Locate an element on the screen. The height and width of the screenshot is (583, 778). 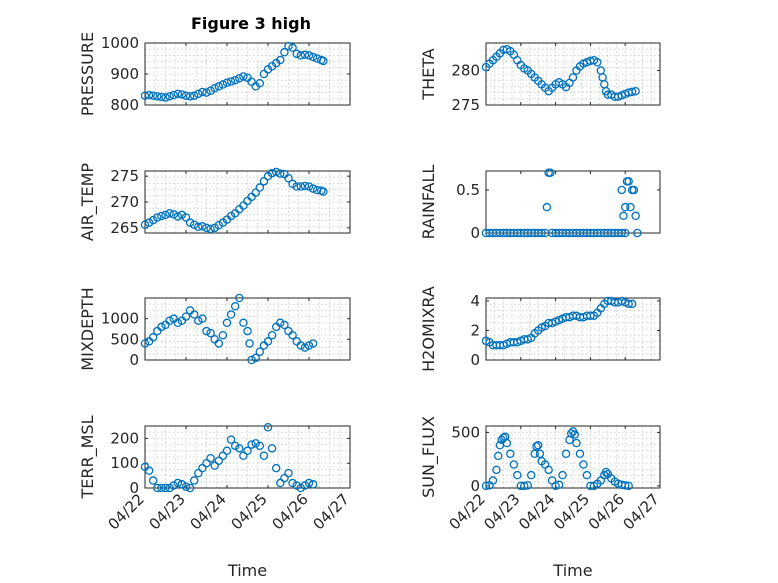
sun-flux-xtick-label: 04/22 is located at coordinates (467, 511).